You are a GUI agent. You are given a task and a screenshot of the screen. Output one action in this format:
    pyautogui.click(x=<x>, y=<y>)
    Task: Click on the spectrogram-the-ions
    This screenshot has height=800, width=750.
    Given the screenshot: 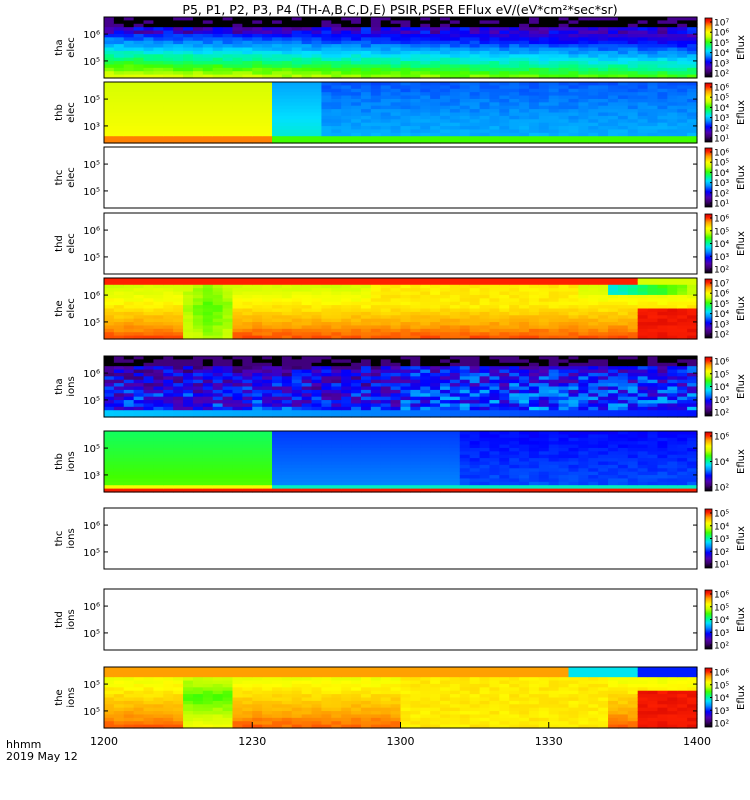 What is the action you would take?
    pyautogui.click(x=401, y=698)
    